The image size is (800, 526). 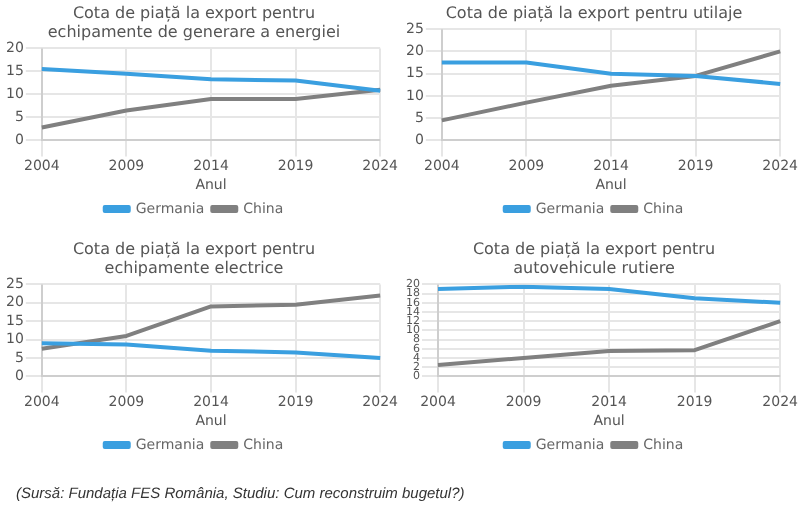 I want to click on chart-title: Cota de piață la export pentru echipamente de generare a energiei, so click(x=194, y=22).